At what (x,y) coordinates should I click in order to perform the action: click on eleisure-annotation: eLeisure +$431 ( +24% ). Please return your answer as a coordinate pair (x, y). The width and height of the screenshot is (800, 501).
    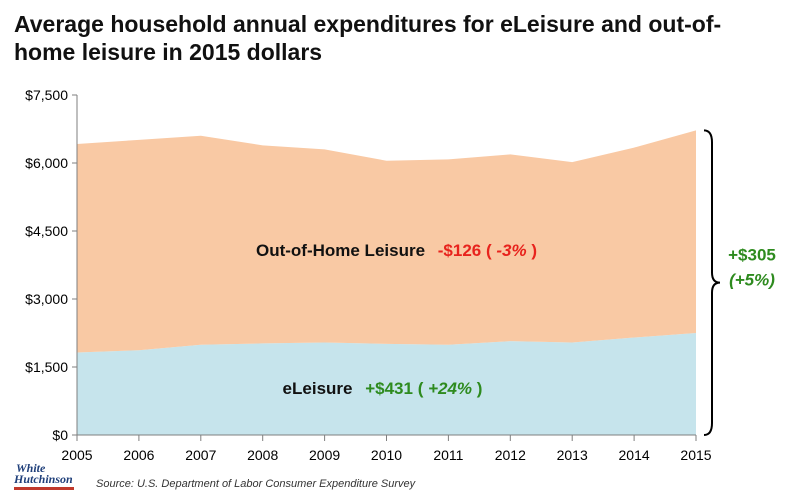
    Looking at the image, I should click on (383, 388).